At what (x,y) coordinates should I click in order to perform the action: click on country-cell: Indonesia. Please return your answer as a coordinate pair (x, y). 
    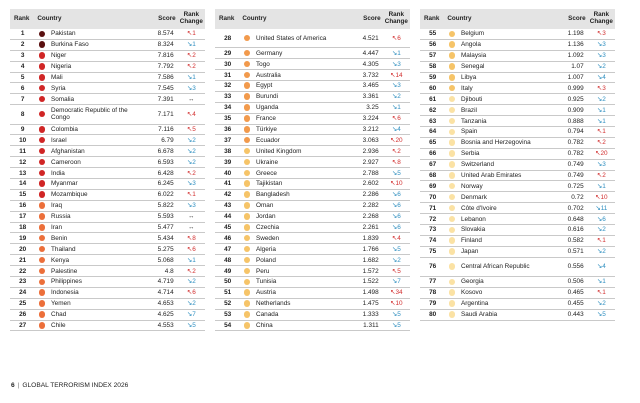
    Looking at the image, I should click on (95, 293).